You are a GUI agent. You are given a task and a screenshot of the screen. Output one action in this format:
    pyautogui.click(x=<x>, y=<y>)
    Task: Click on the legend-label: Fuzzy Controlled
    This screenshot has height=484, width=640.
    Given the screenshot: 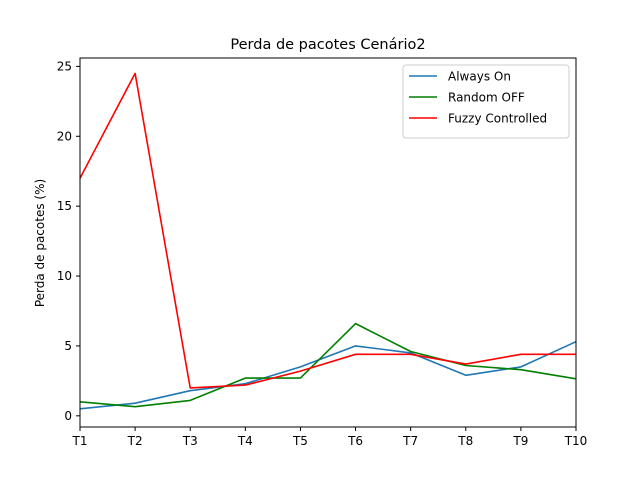 What is the action you would take?
    pyautogui.click(x=497, y=119)
    